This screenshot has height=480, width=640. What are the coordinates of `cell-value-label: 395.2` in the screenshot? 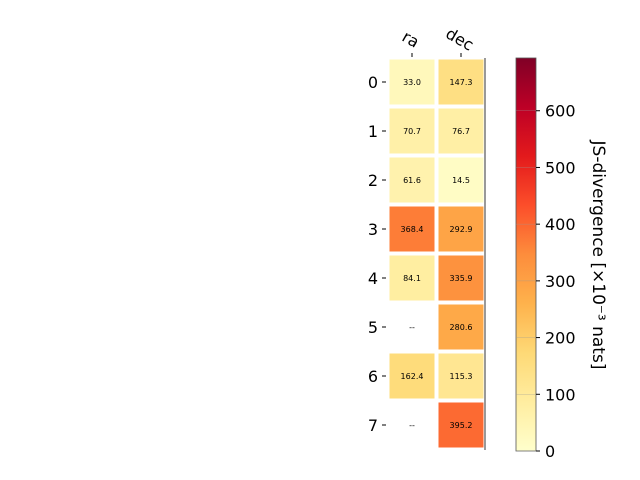 It's located at (461, 425).